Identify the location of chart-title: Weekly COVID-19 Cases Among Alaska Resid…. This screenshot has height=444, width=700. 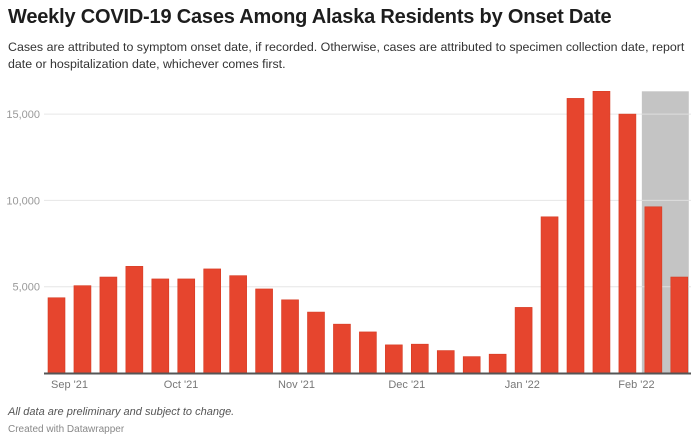
(310, 17).